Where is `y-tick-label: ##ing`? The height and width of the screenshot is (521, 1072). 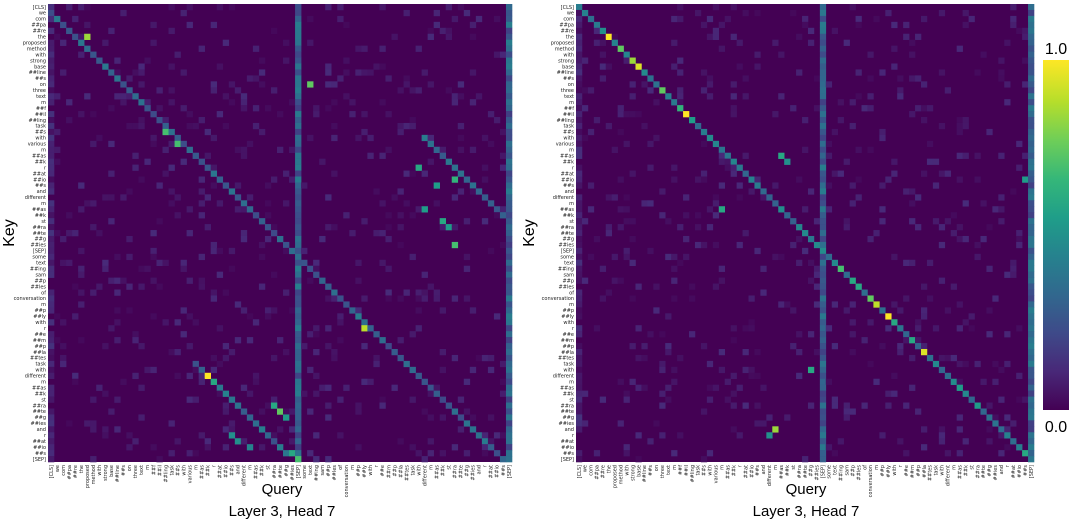 y-tick-label: ##ing is located at coordinates (566, 270).